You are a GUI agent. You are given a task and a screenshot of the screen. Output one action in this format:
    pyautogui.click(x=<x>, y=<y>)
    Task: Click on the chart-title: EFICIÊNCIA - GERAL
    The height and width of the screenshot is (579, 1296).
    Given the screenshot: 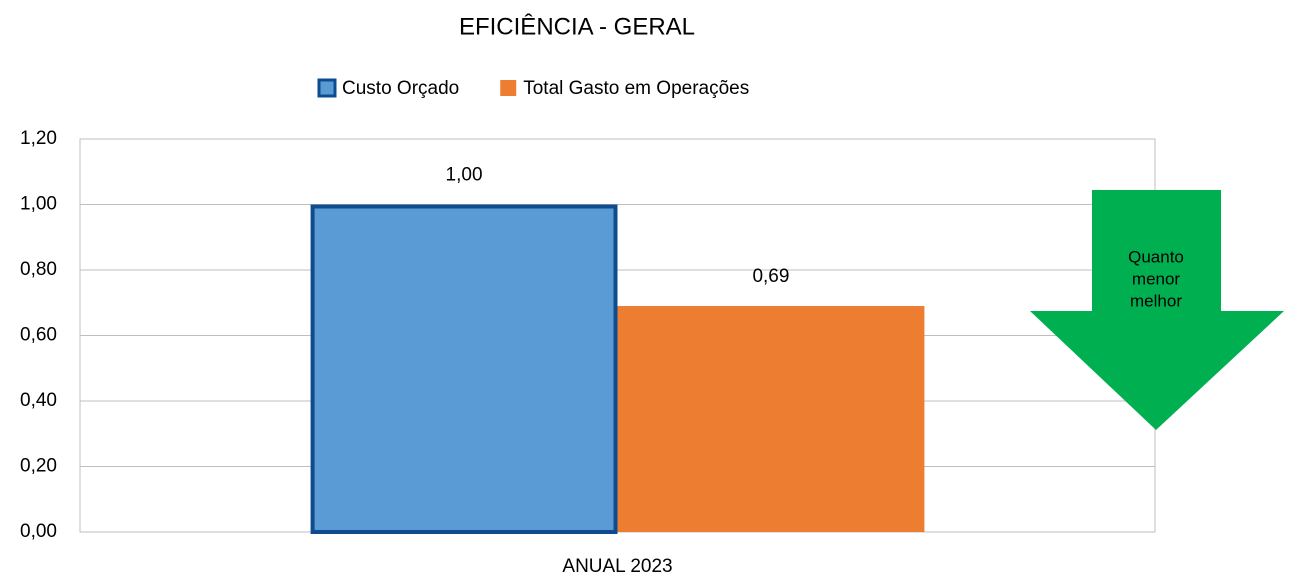 What is the action you would take?
    pyautogui.click(x=577, y=26)
    